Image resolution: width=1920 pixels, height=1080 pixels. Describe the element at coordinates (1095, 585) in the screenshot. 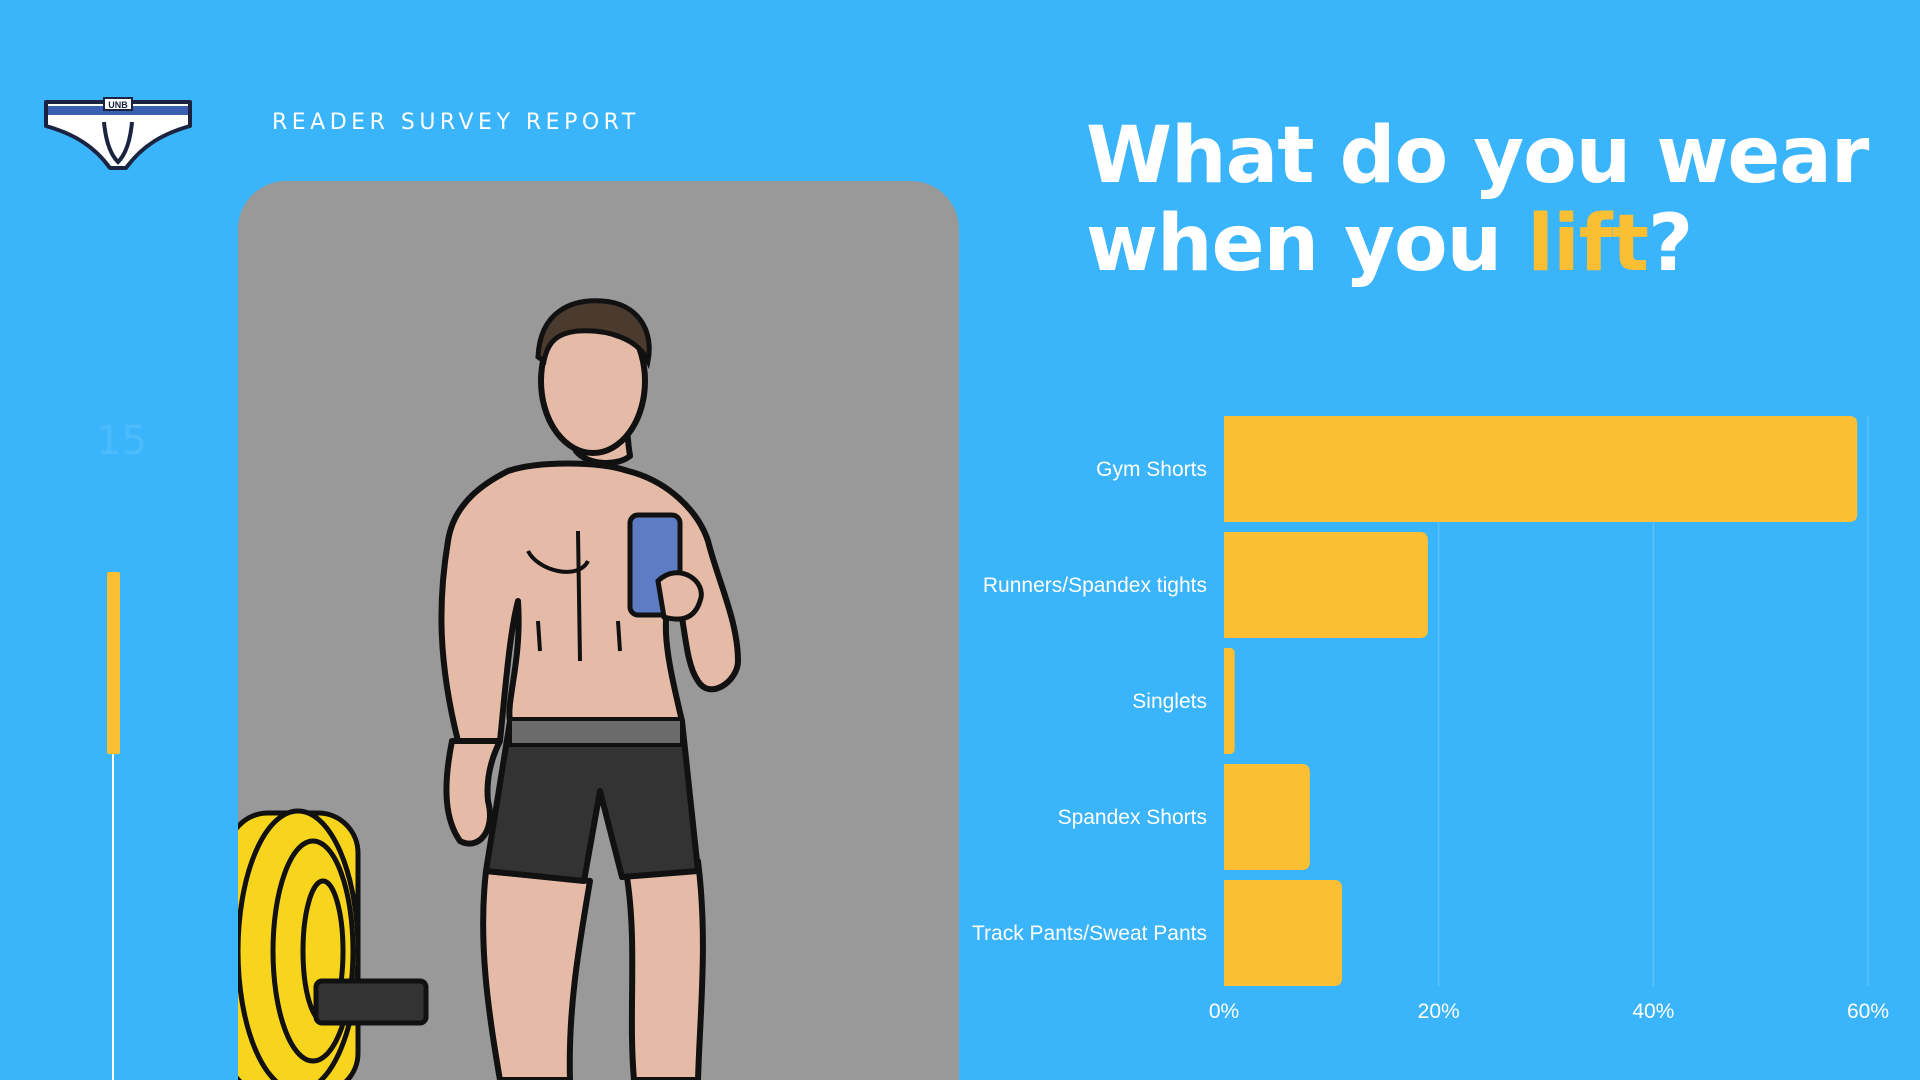

I see `category-label: Runners/Spandex tights` at that location.